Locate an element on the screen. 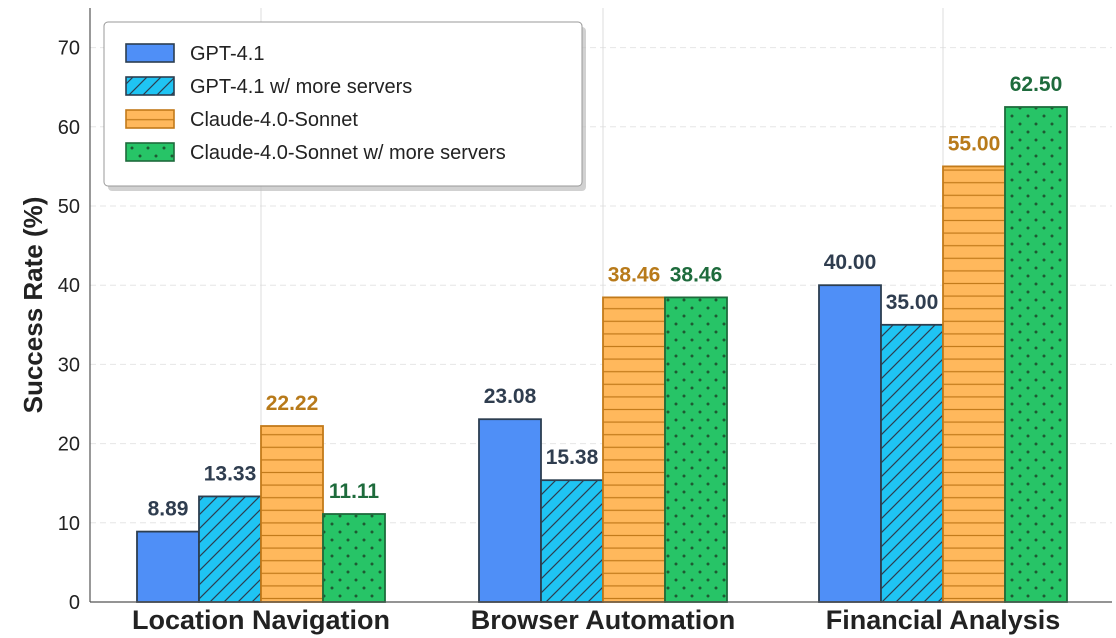 The width and height of the screenshot is (1116, 638). bar-value-label: 22.22 is located at coordinates (292, 403).